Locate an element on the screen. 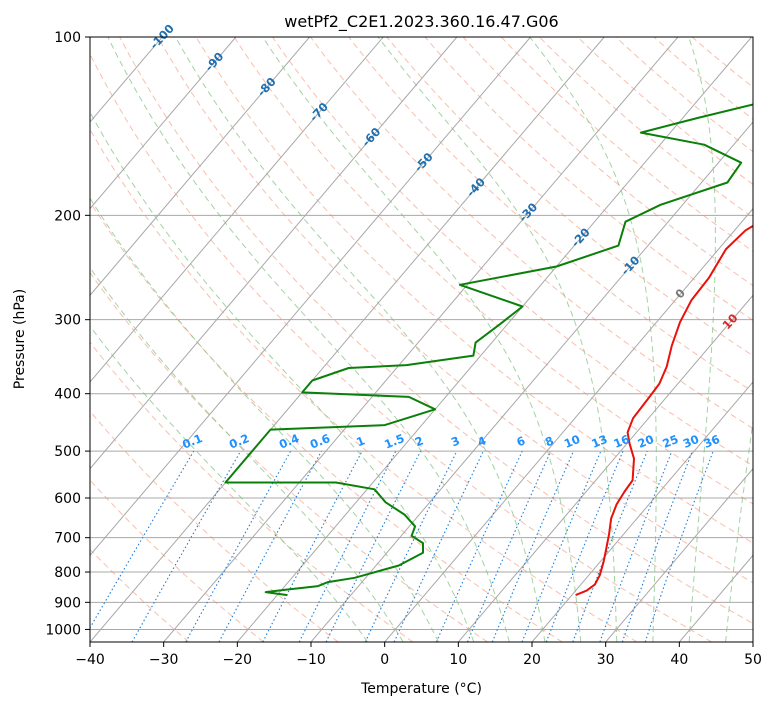  x-tick-label: 30 is located at coordinates (606, 660).